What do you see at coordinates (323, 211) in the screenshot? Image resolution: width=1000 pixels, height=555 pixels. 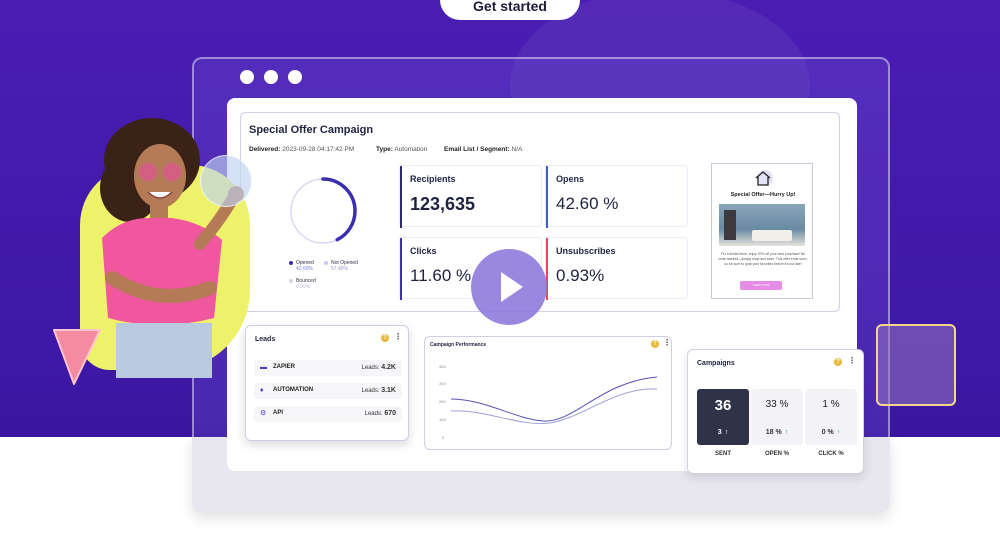 I see `opens-donut-chart` at bounding box center [323, 211].